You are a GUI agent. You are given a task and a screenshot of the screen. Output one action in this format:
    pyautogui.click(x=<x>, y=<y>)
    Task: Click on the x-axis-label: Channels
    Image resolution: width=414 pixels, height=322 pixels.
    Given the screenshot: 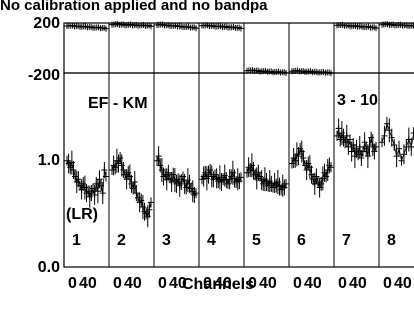 What is the action you would take?
    pyautogui.click(x=218, y=284)
    